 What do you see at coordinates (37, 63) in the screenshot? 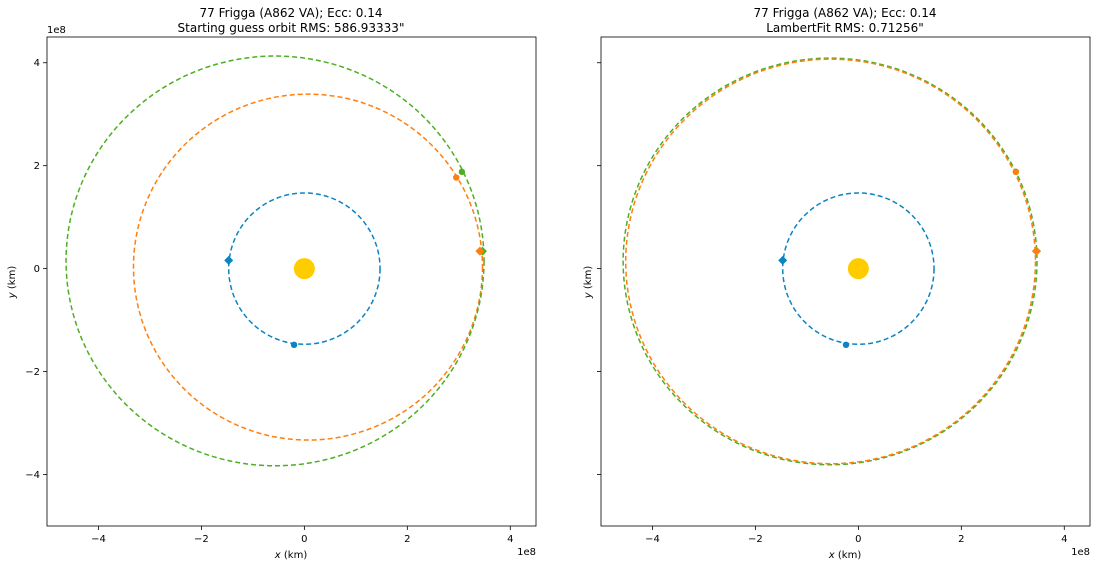
I see `y-tick-label: 4` at bounding box center [37, 63].